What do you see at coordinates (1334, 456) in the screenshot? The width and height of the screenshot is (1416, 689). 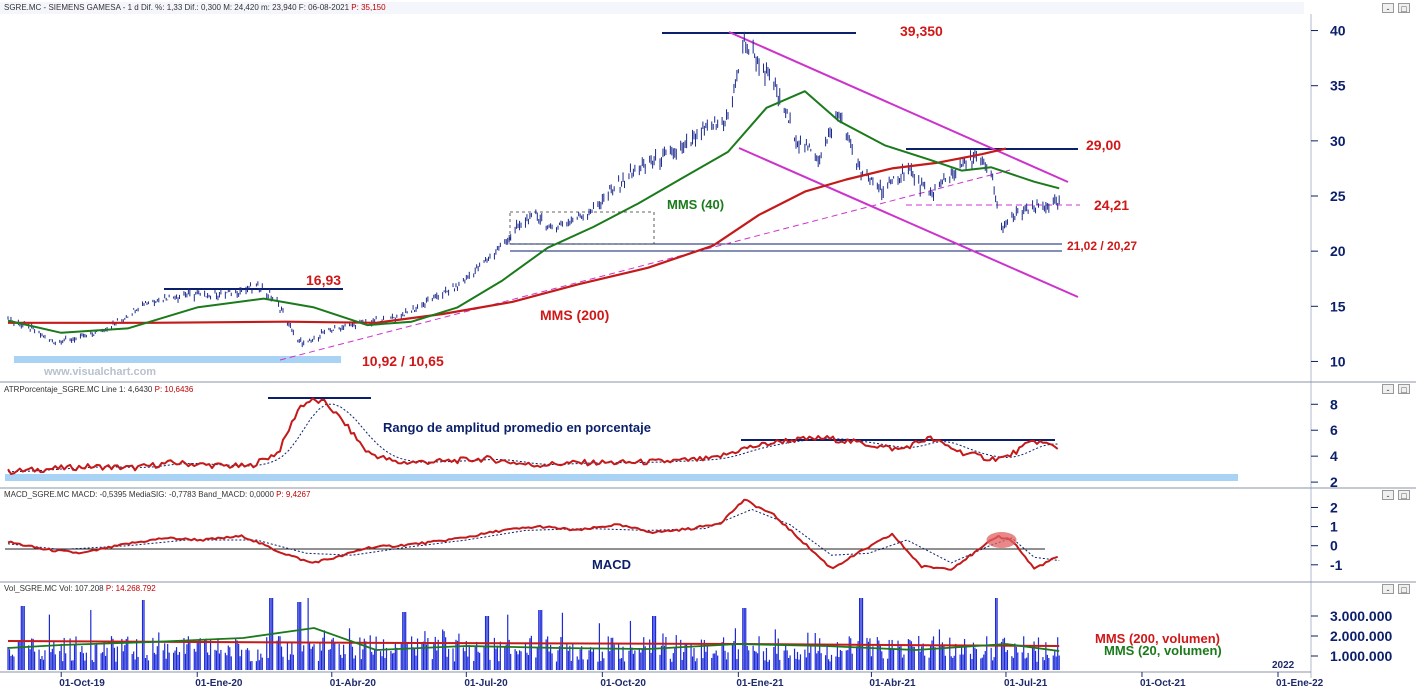 I see `atr-axis-label: 4` at bounding box center [1334, 456].